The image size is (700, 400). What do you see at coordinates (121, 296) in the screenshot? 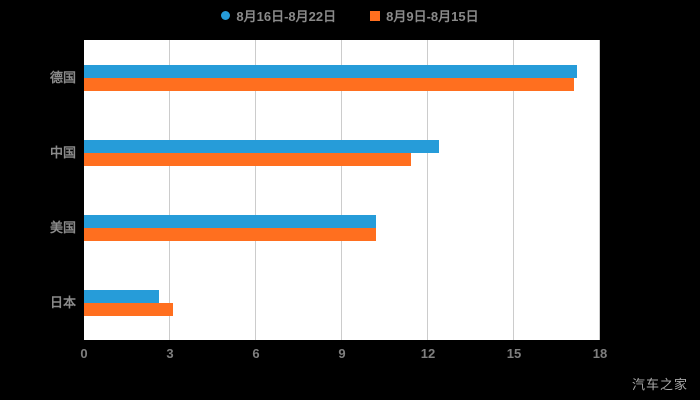
I see `bar-日本-series-1` at bounding box center [121, 296].